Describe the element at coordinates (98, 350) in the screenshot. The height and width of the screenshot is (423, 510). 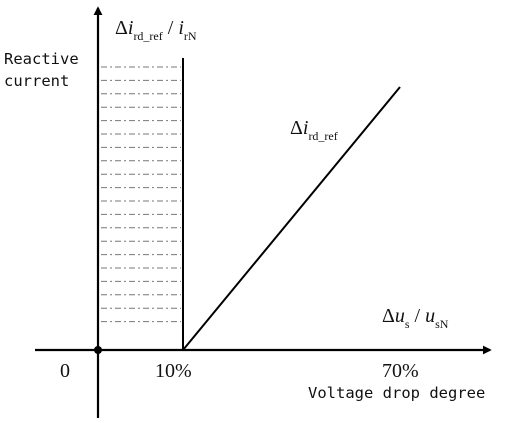
I see `origin-dot` at that location.